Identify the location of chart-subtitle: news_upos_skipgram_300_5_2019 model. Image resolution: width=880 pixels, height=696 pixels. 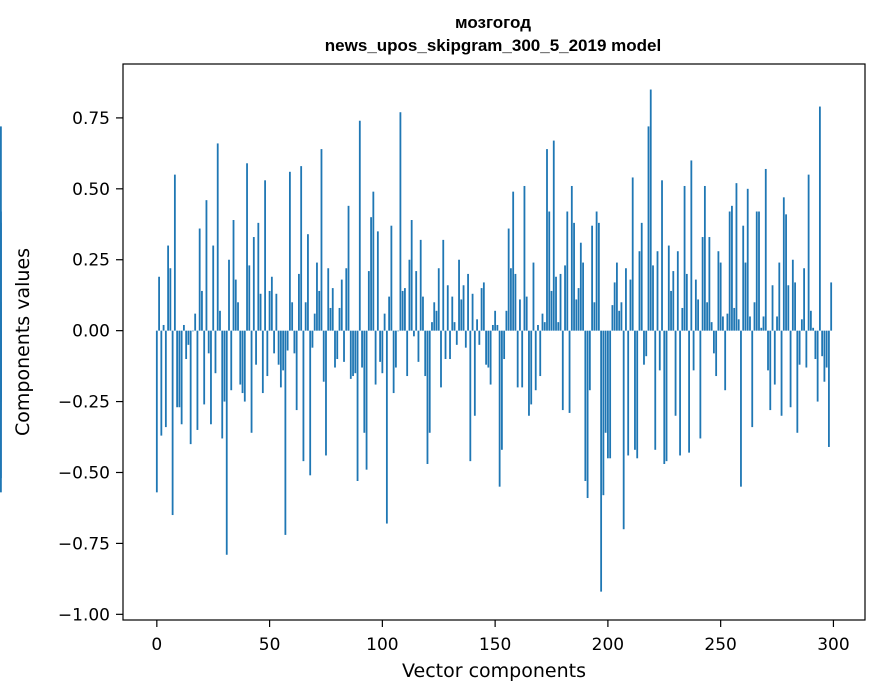
(493, 45).